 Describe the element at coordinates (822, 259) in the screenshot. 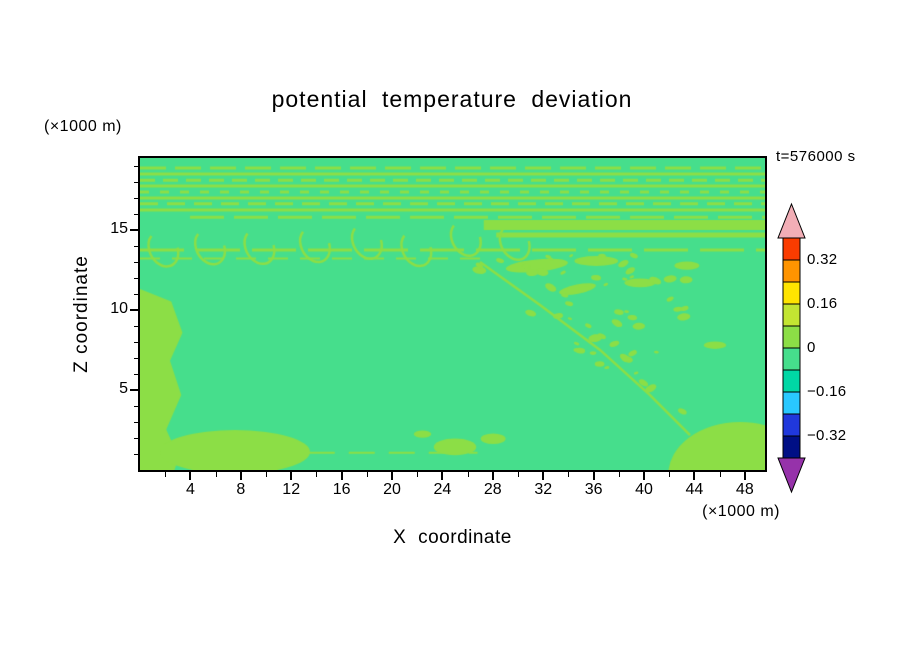

I see `colorbar-tick-label: 0.32` at that location.